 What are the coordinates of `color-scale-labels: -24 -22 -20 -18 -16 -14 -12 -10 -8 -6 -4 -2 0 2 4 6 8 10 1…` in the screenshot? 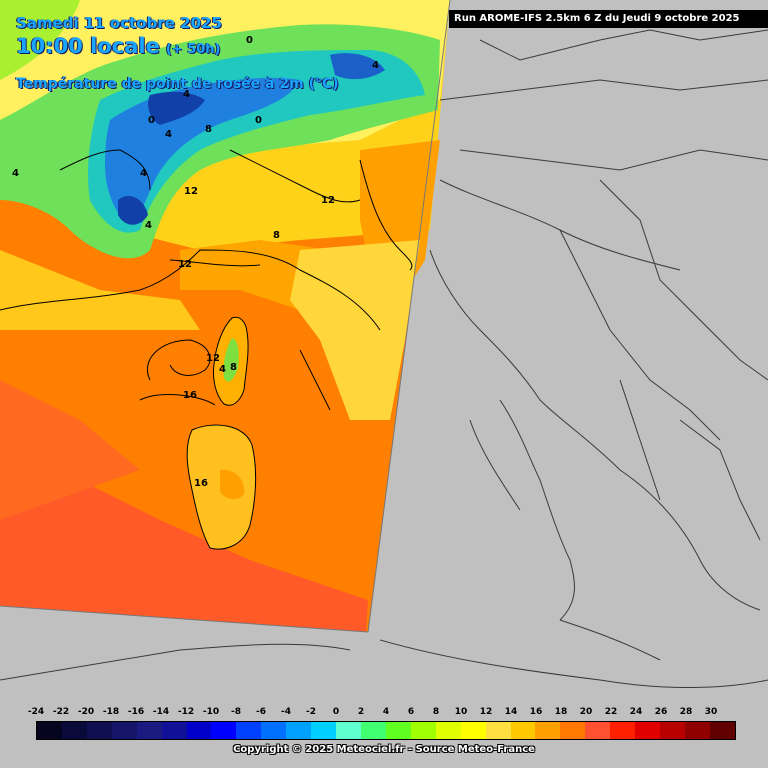 It's located at (382, 713).